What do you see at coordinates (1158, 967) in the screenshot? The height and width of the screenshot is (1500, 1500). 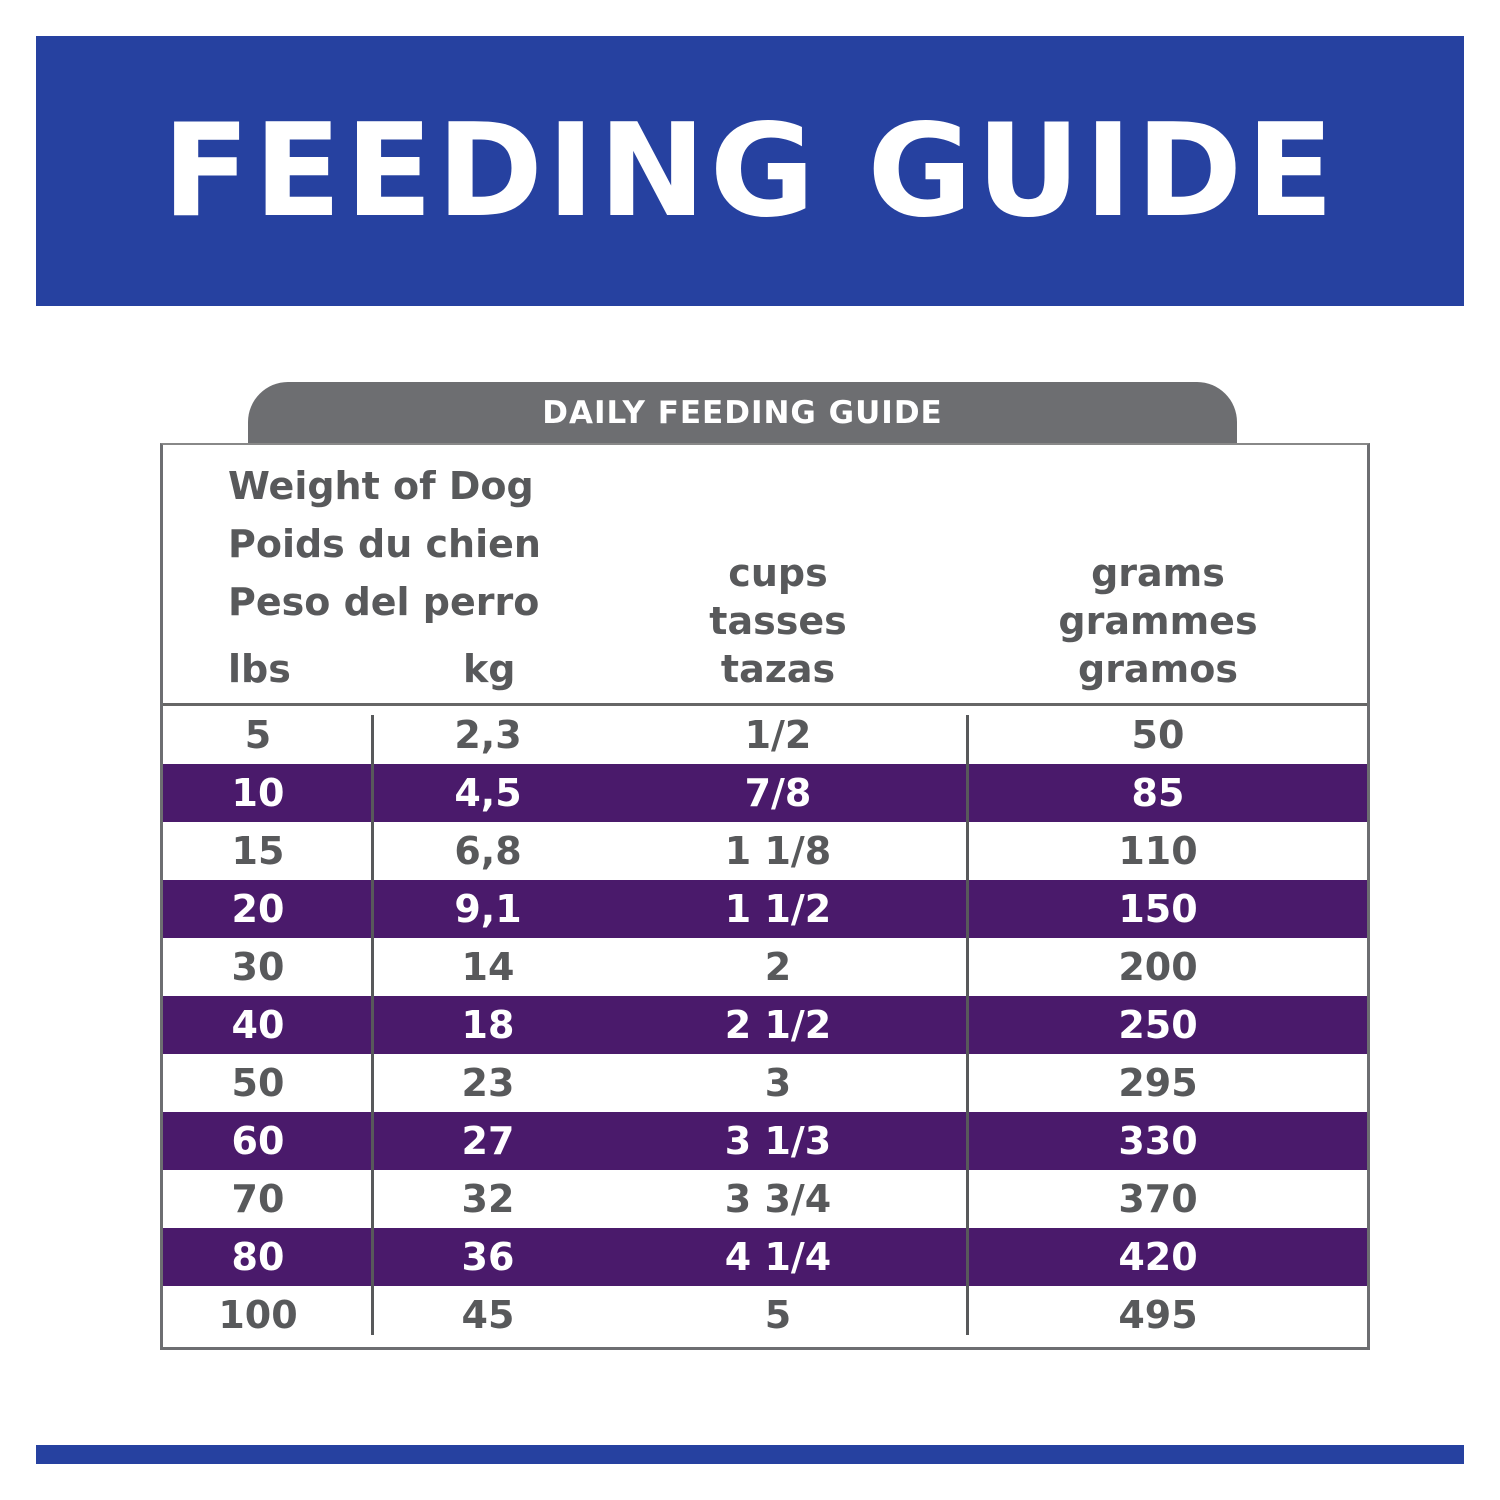 I see `cell-grams: 200` at bounding box center [1158, 967].